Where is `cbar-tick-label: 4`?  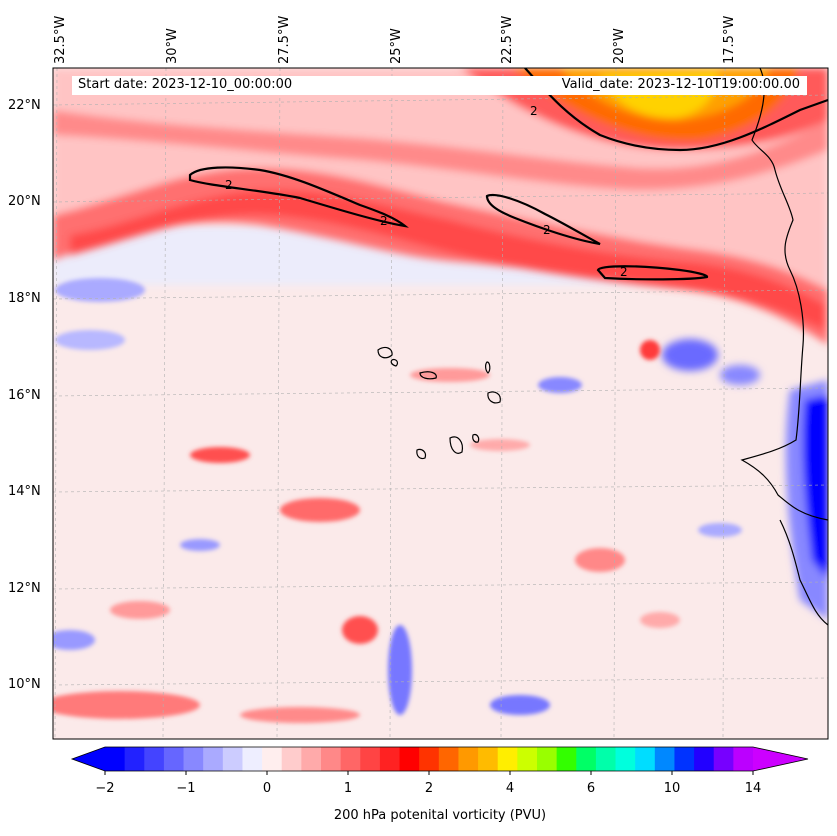
cbar-tick-label: 4 is located at coordinates (510, 788).